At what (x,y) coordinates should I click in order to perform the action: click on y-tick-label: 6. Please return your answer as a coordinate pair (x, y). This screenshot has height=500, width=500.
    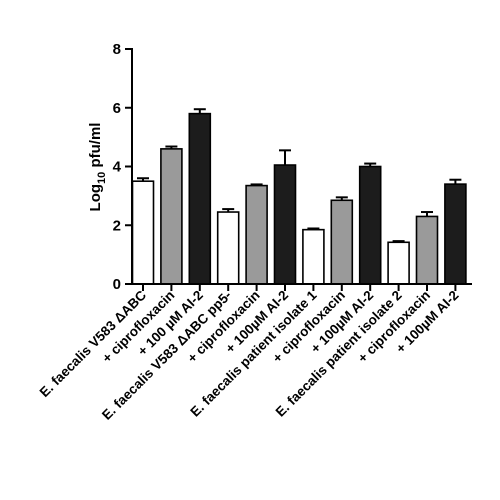
    Looking at the image, I should click on (117, 108).